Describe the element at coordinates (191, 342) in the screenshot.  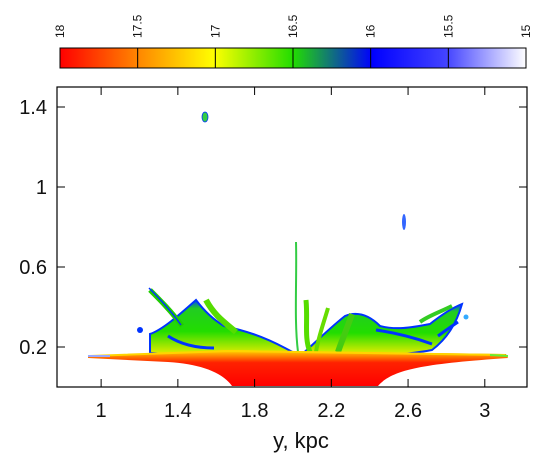
I see `blue-fringe-left` at that location.